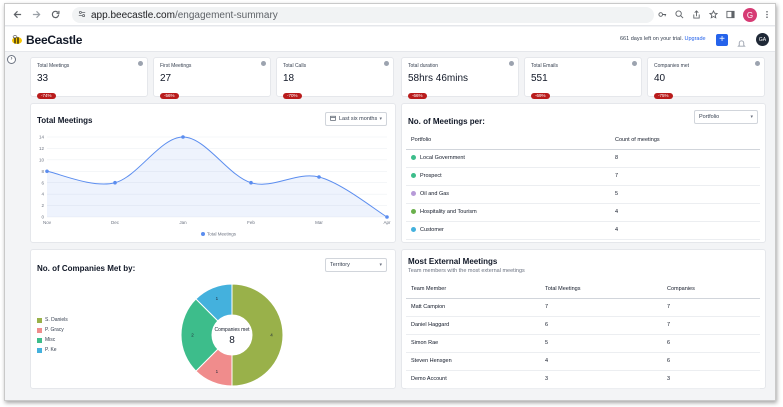 The image size is (783, 407). Describe the element at coordinates (199, 335) in the screenshot. I see `donut-slice` at that location.